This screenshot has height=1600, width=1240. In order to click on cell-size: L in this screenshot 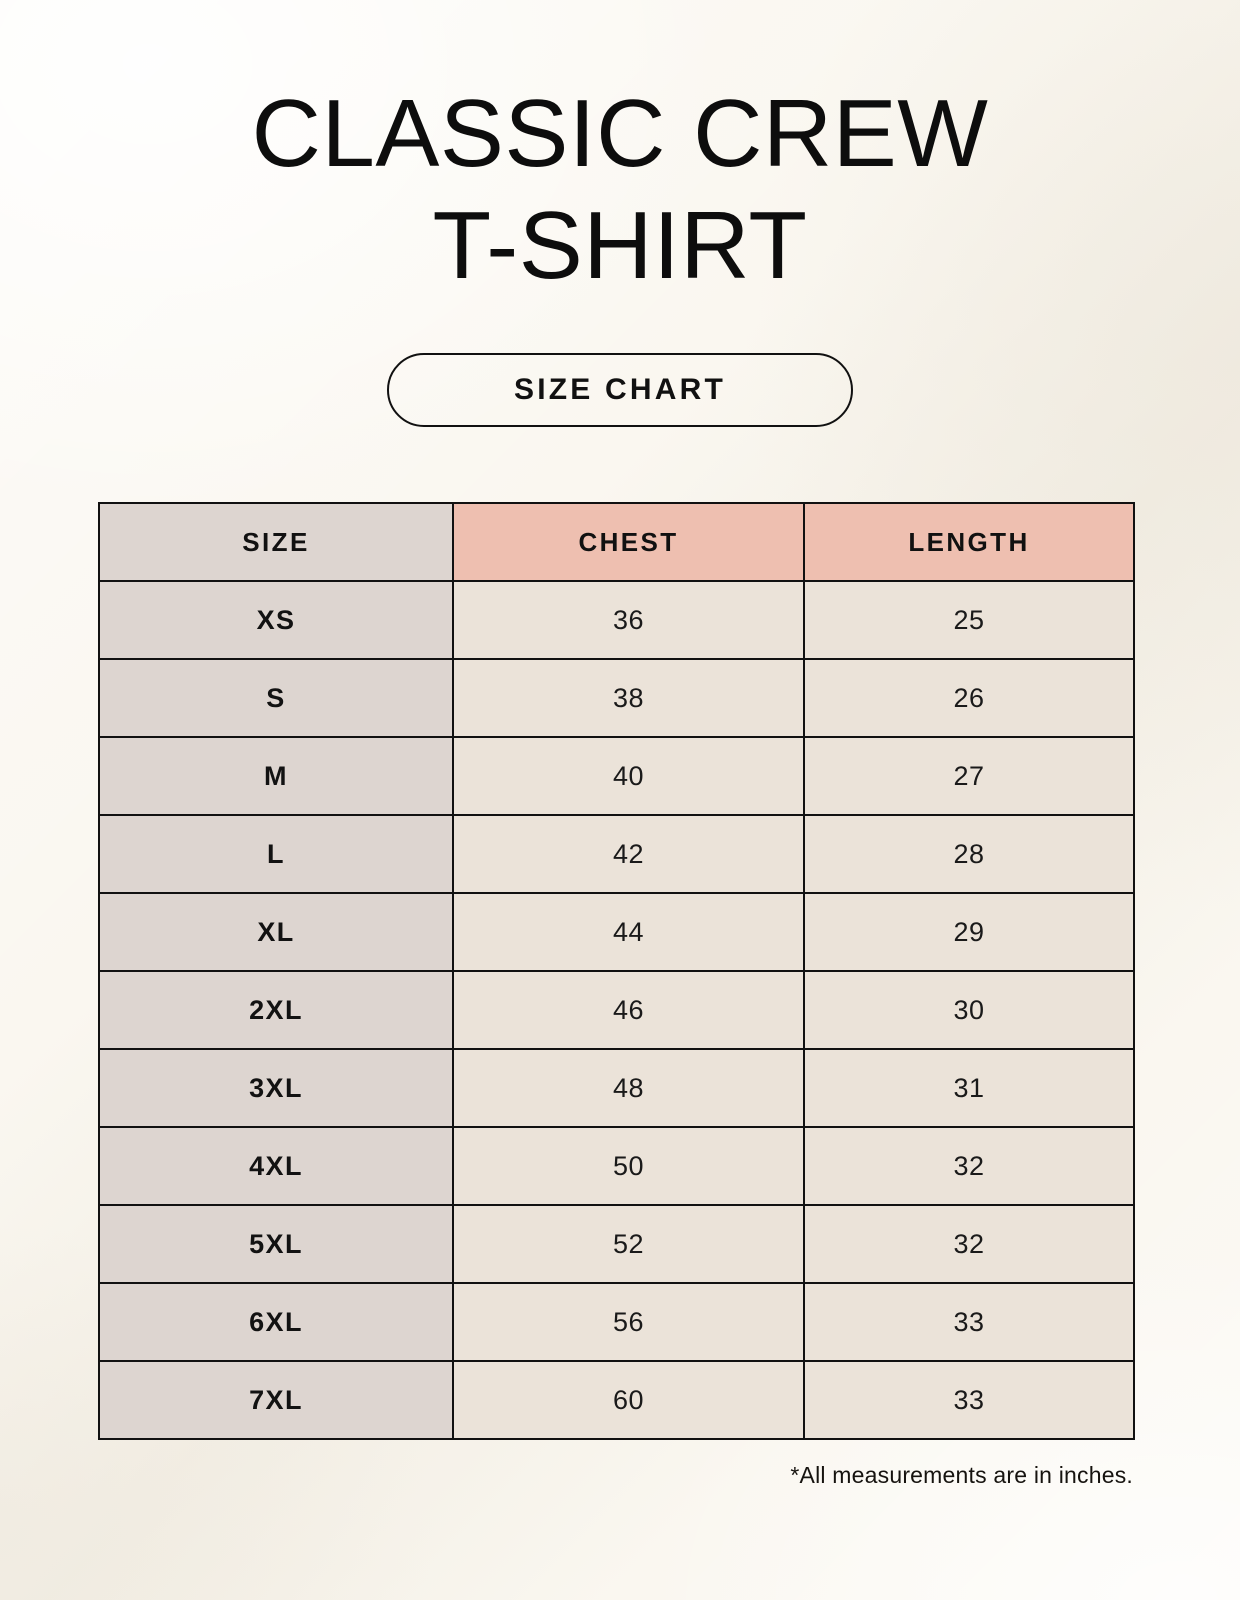, I will do `click(276, 854)`.